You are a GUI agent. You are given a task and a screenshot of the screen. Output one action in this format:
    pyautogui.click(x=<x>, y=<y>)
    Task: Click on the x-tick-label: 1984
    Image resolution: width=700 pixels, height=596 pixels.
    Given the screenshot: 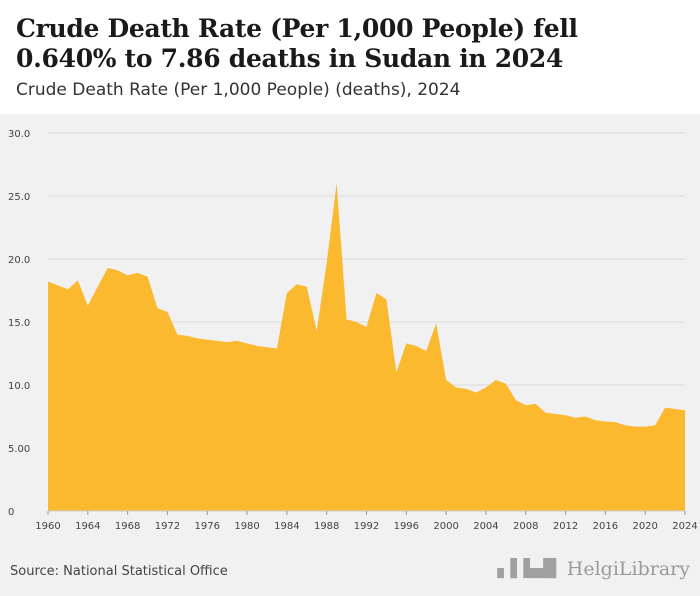 What is the action you would take?
    pyautogui.click(x=286, y=526)
    